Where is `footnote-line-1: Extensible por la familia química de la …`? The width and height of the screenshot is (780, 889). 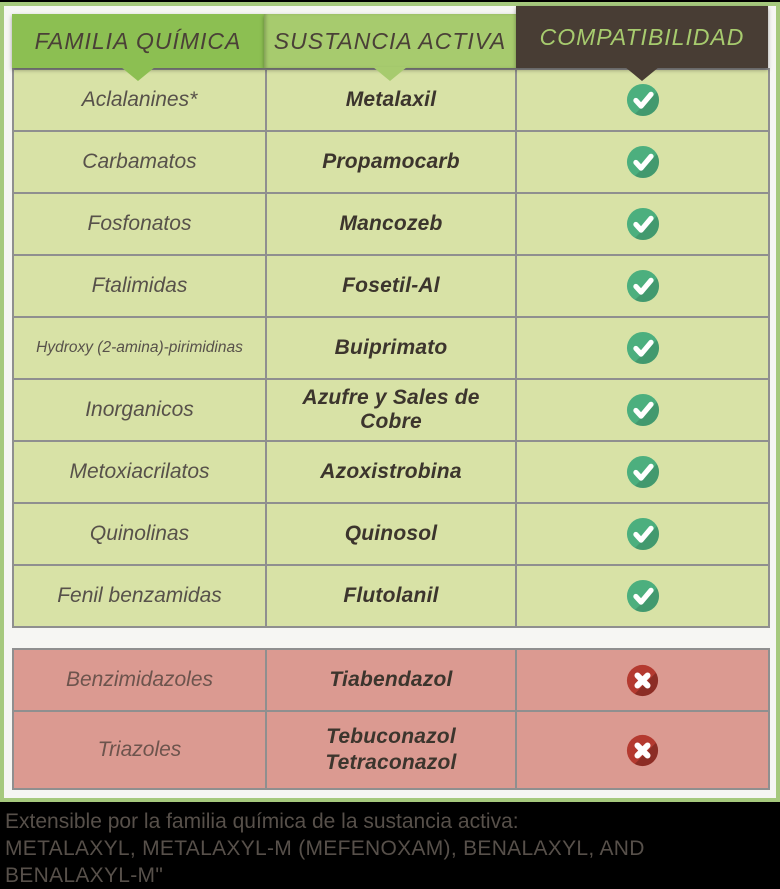 footnote-line-1: Extensible por la familia química de la … is located at coordinates (262, 821).